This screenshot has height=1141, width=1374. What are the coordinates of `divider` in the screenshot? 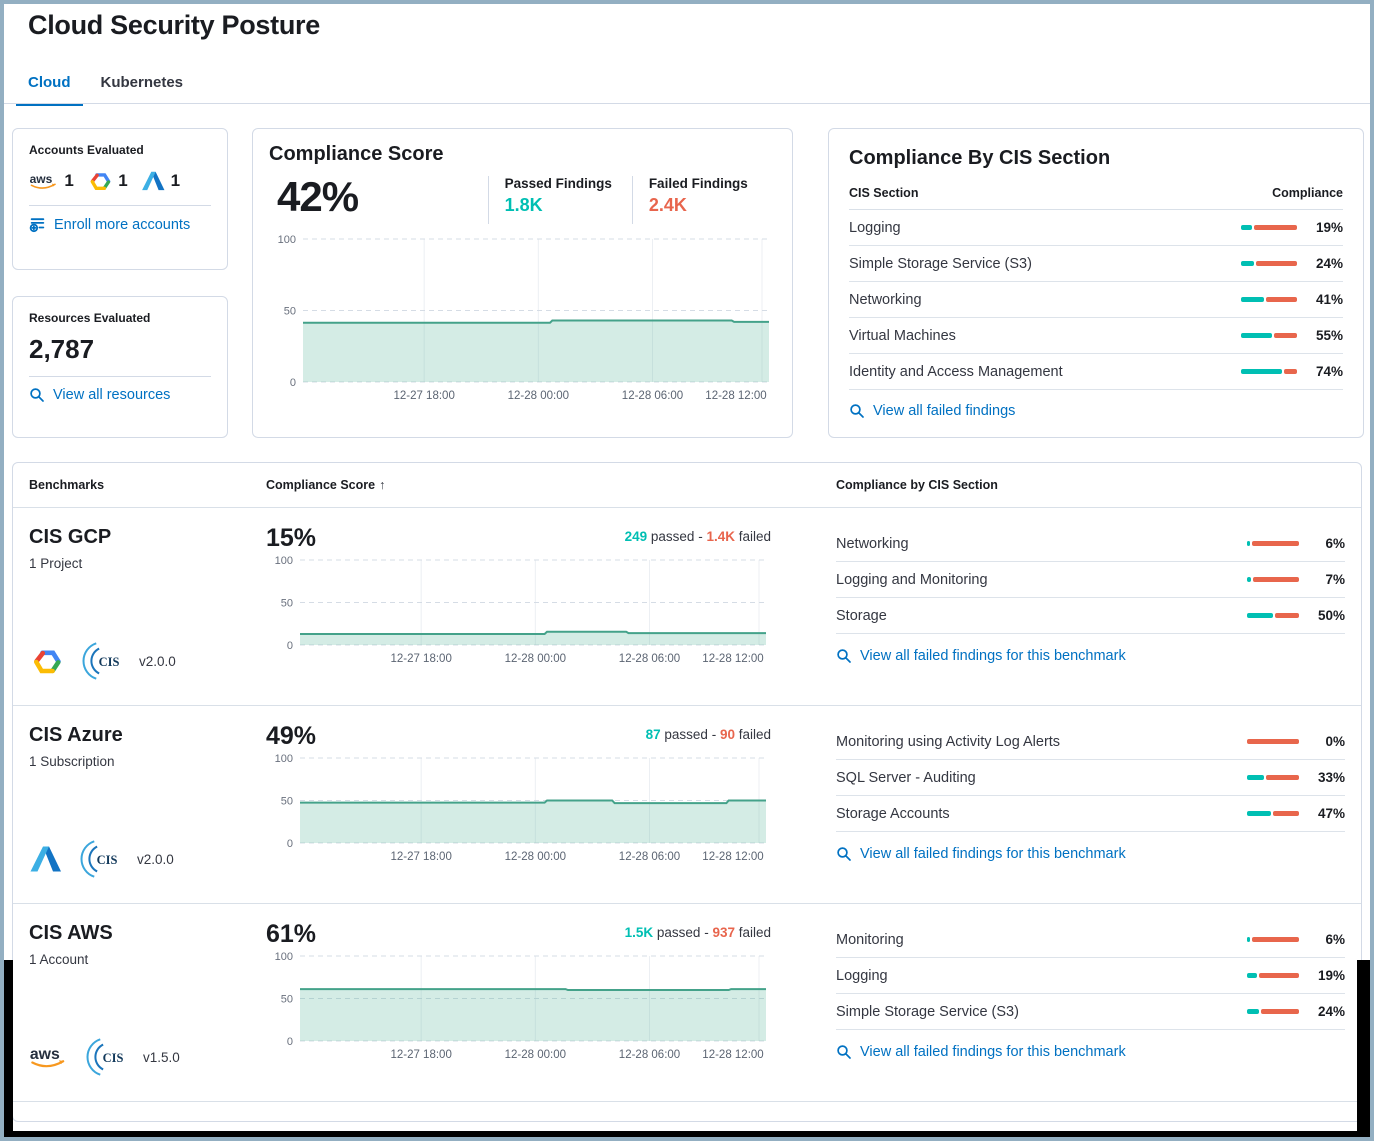 It's located at (120, 205).